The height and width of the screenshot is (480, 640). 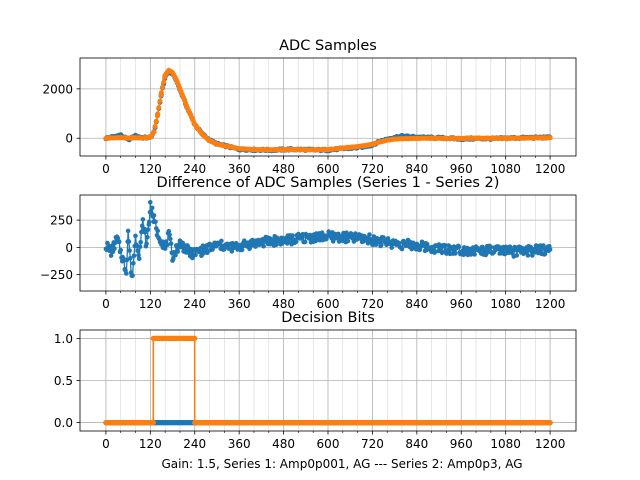 I want to click on y-tick-label: 0.5, so click(x=63, y=381).